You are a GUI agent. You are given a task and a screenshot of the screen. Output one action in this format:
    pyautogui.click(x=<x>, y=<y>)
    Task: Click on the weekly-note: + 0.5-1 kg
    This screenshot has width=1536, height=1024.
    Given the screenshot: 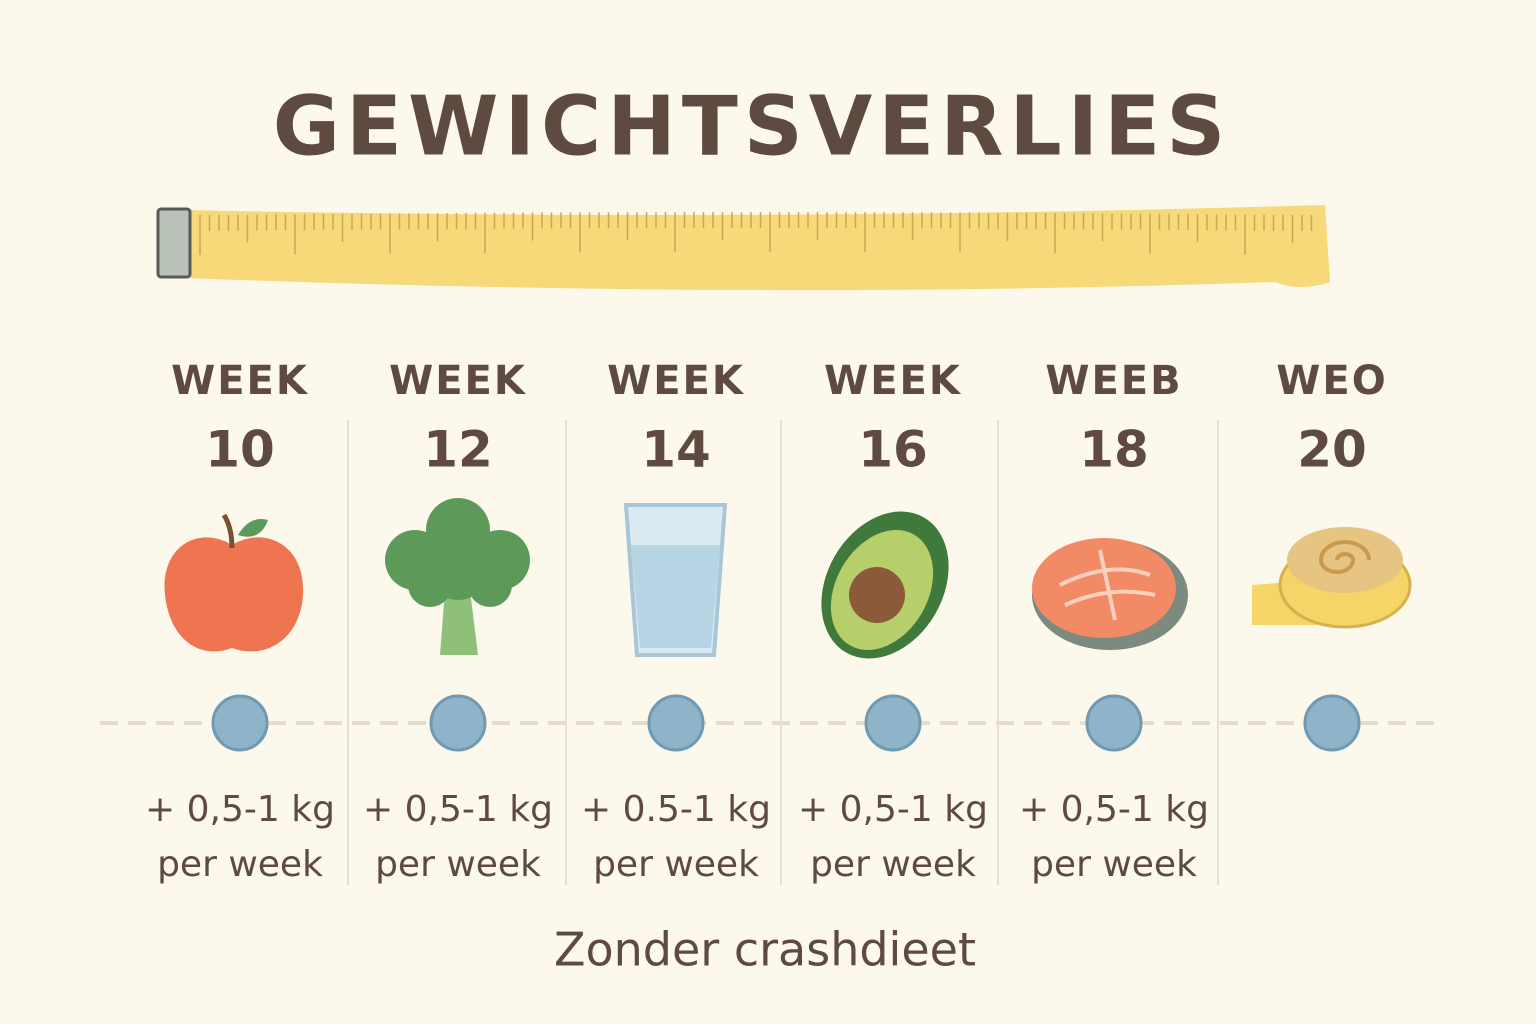 What is the action you would take?
    pyautogui.click(x=676, y=809)
    